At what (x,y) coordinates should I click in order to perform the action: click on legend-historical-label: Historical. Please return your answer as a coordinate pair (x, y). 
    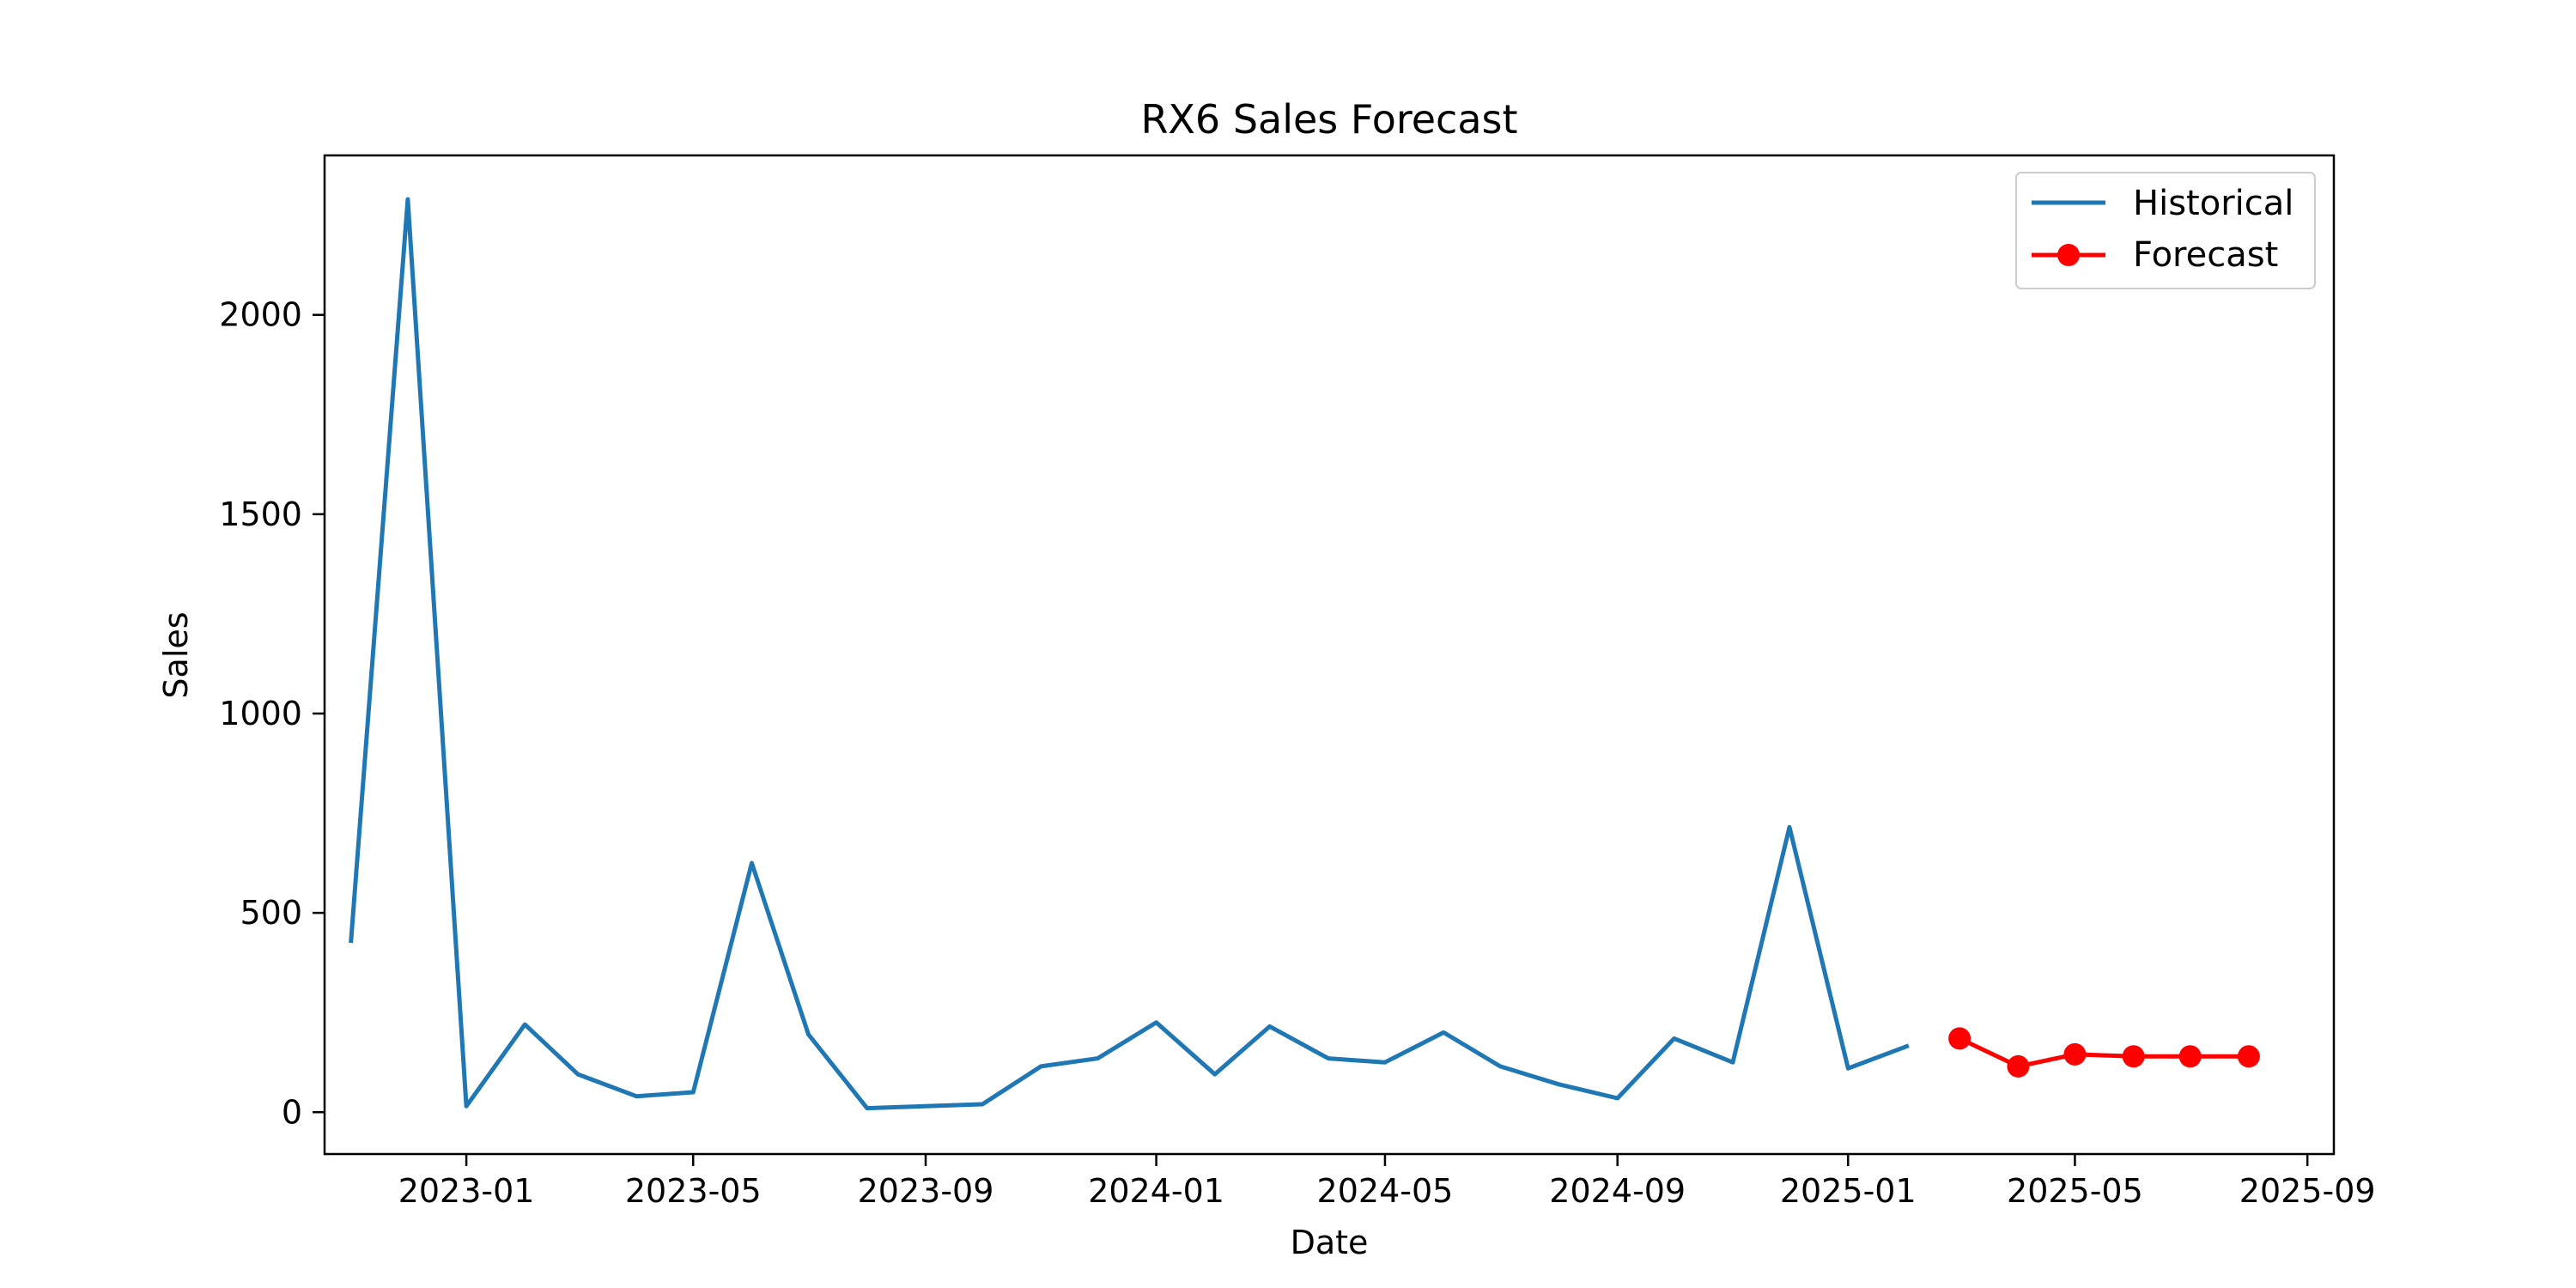
    Looking at the image, I should click on (2213, 203).